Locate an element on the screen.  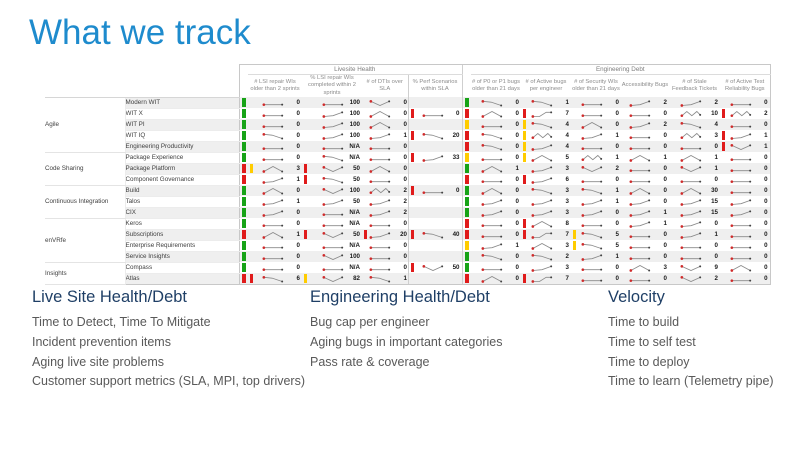
column-header: % Perf Scenarios within SLA is located at coordinates (435, 85).